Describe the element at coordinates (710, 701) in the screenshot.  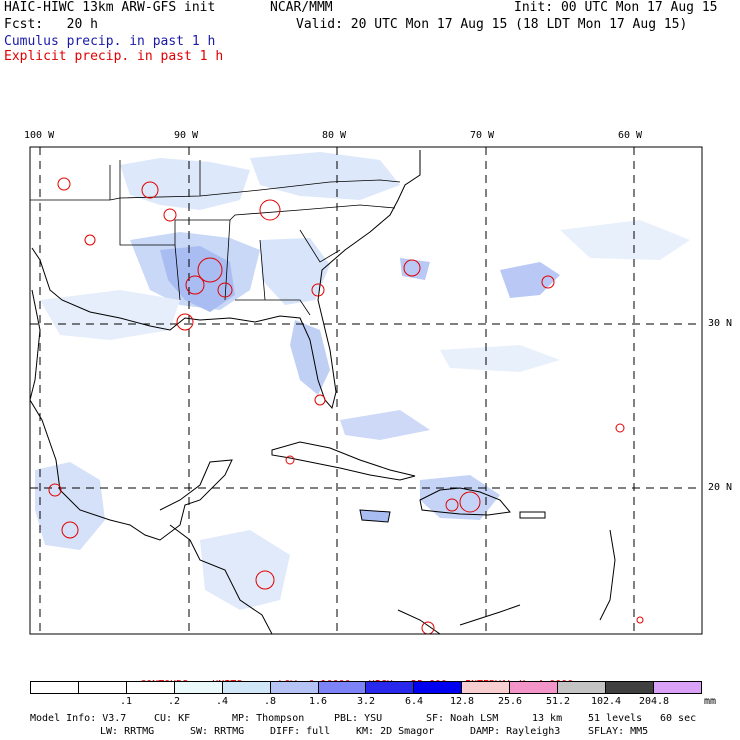
I see `scale-unit: mm` at that location.